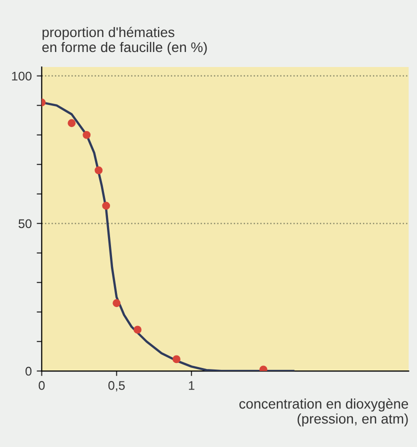 The width and height of the screenshot is (417, 447). I want to click on x-axis-title: concentration en dioxygène (pression, en atm), so click(323, 412).